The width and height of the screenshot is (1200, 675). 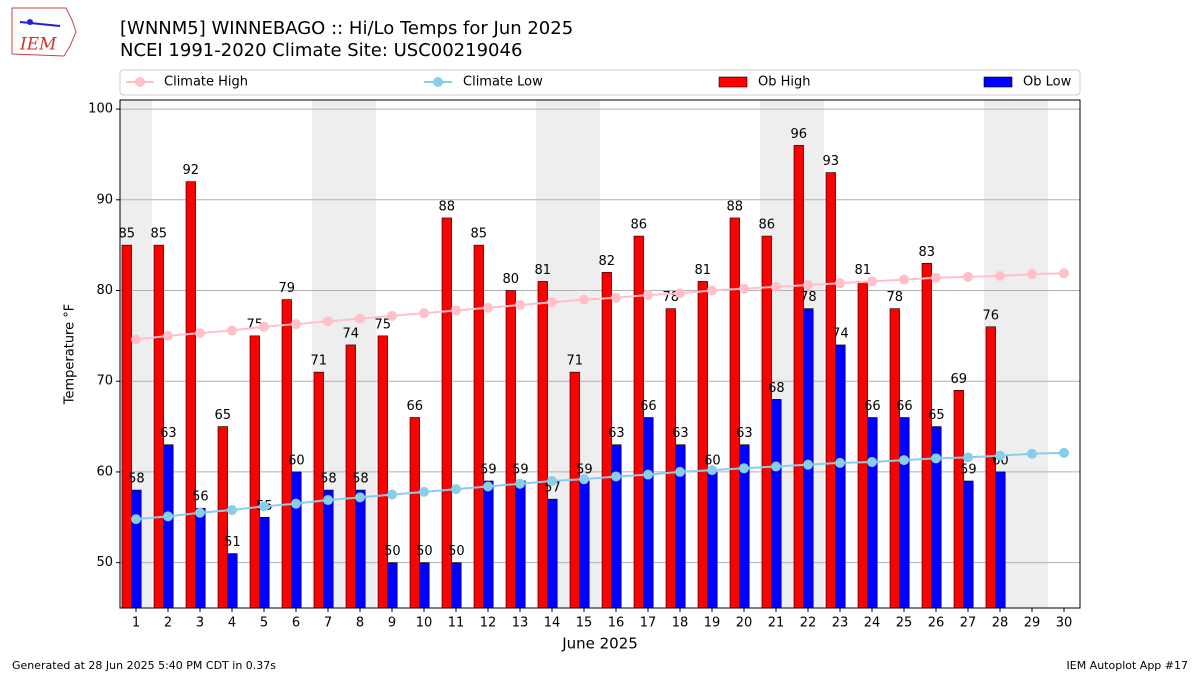 I want to click on value-label: 50, so click(x=456, y=551).